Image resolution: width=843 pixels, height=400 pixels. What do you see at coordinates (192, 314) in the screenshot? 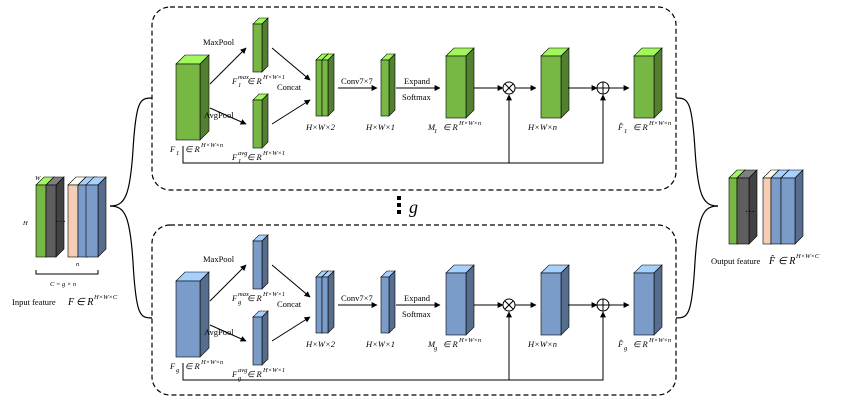
I see `bottom-branch-input-slab` at bounding box center [192, 314].